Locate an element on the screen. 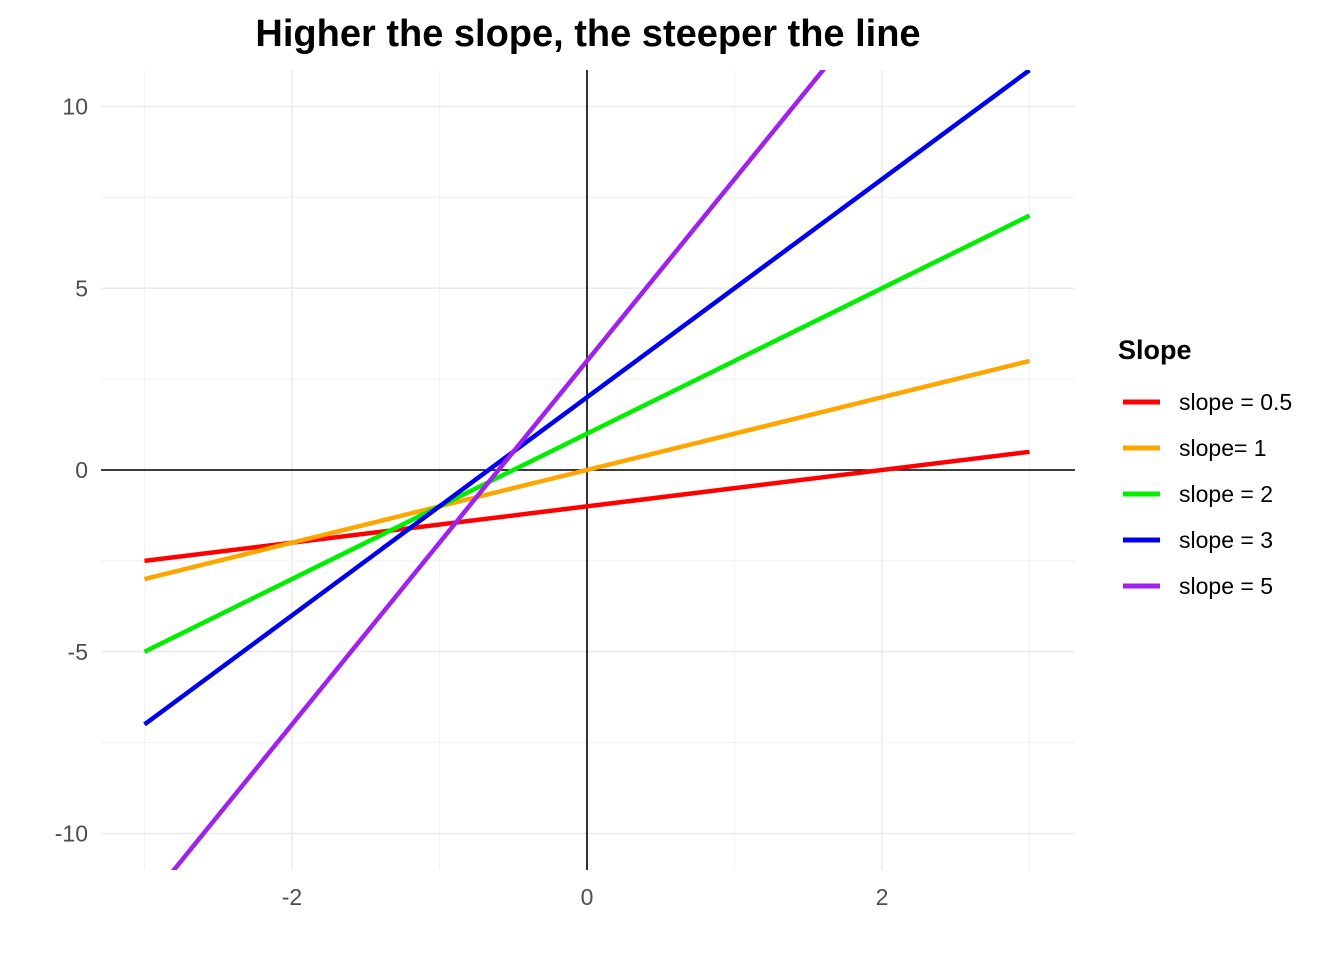  x-axis-ticks: -2 0 2 is located at coordinates (585, 897).